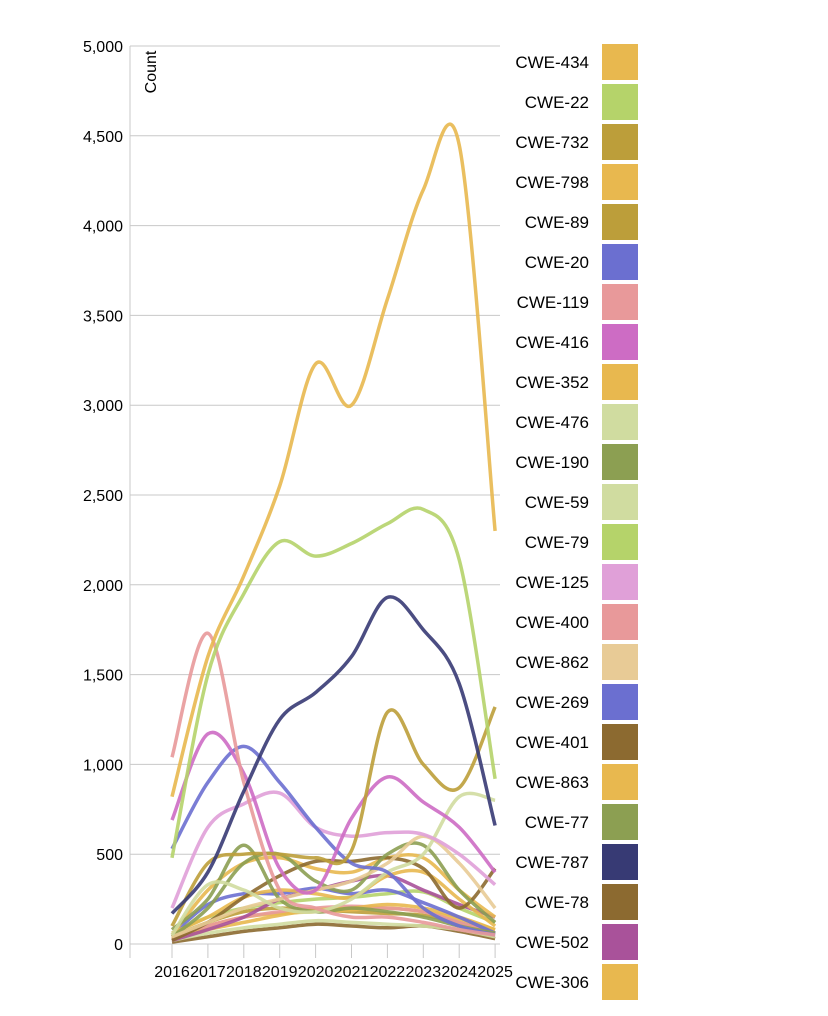  Describe the element at coordinates (552, 862) in the screenshot. I see `legend-label: CWE-787` at that location.